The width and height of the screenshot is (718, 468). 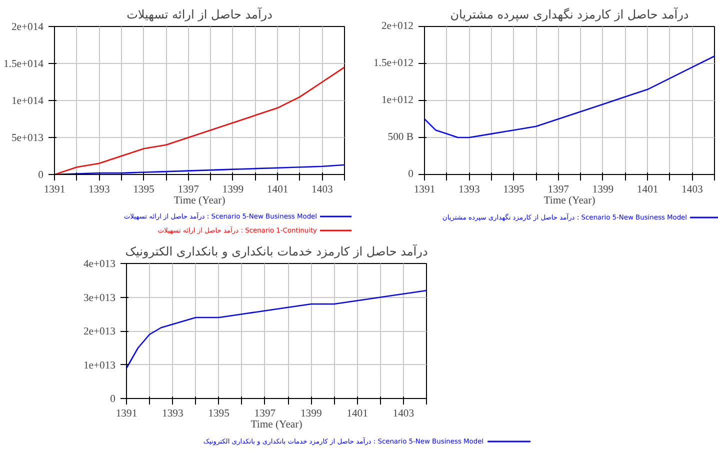 I want to click on y-tick-label: 1e+013, so click(x=99, y=366).